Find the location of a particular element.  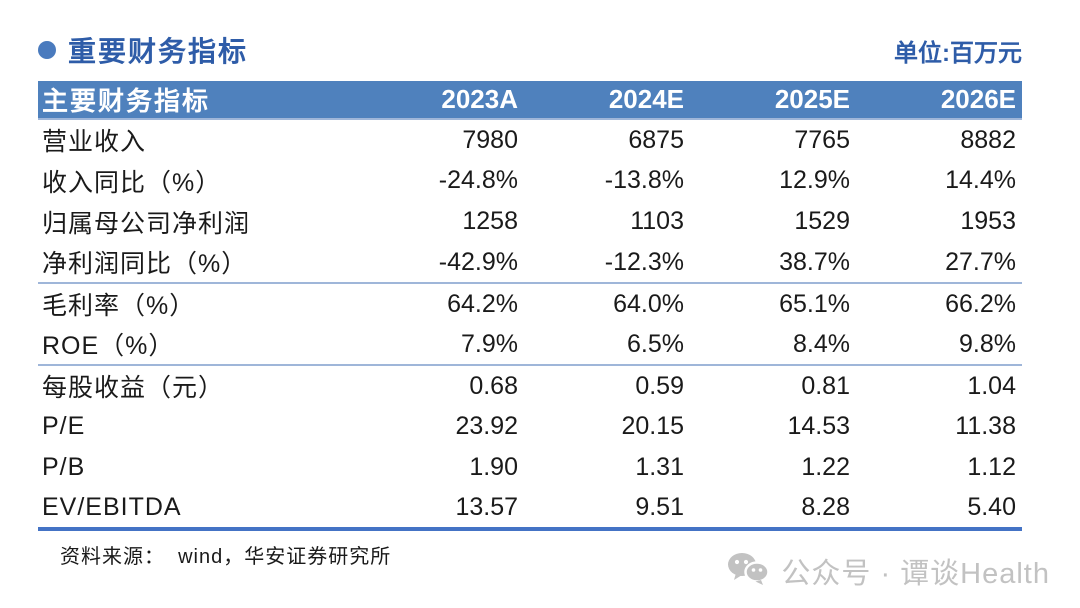

cell-value: 23.92 is located at coordinates (486, 426).